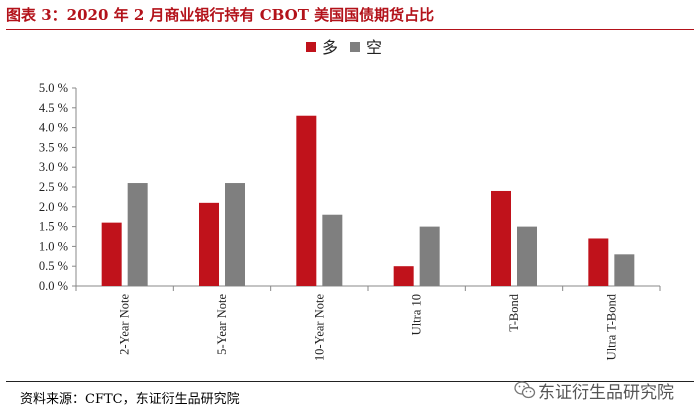 Image resolution: width=700 pixels, height=418 pixels. I want to click on x-tick-label: T-Bond, so click(514, 312).